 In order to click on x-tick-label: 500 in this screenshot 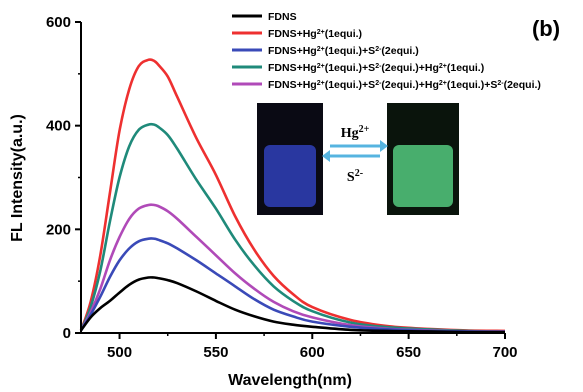, I will do `click(119, 352)`.